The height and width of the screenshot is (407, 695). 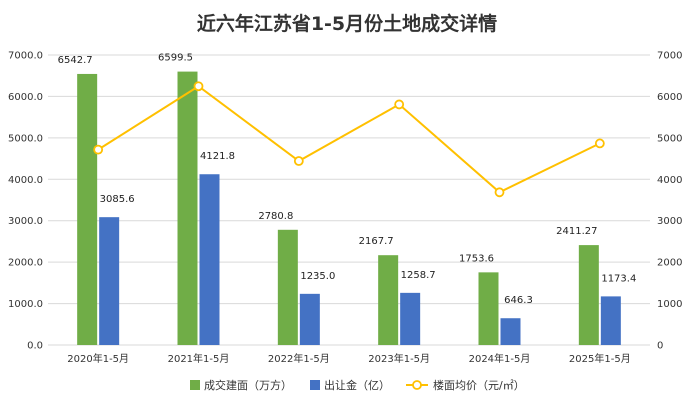 What do you see at coordinates (98, 358) in the screenshot?
I see `x-tick-label: 2020年1-5月` at bounding box center [98, 358].